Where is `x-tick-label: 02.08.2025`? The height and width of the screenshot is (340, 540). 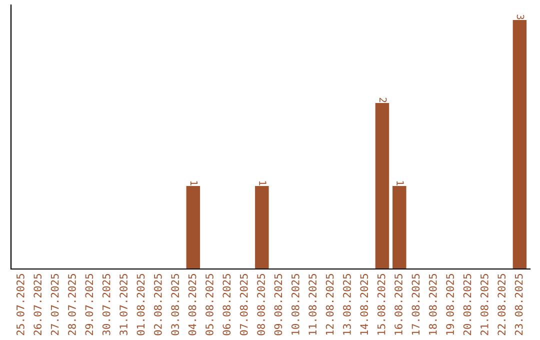 x-tick-label: 02.08.2025 is located at coordinates (158, 305).